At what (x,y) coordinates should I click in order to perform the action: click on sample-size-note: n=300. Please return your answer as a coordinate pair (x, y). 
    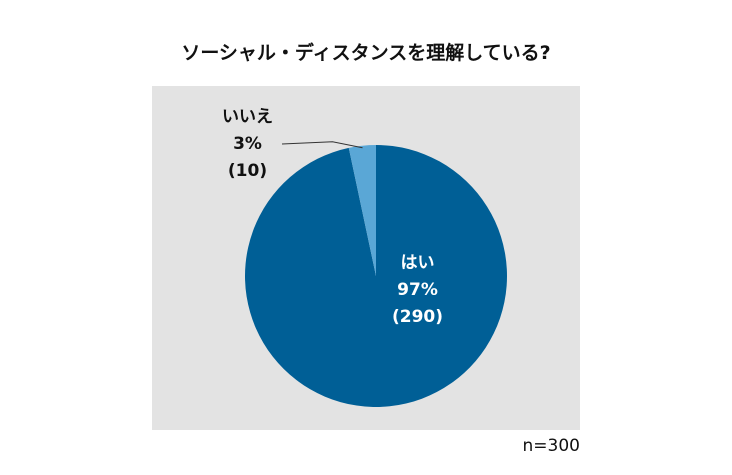
    Looking at the image, I should click on (551, 446).